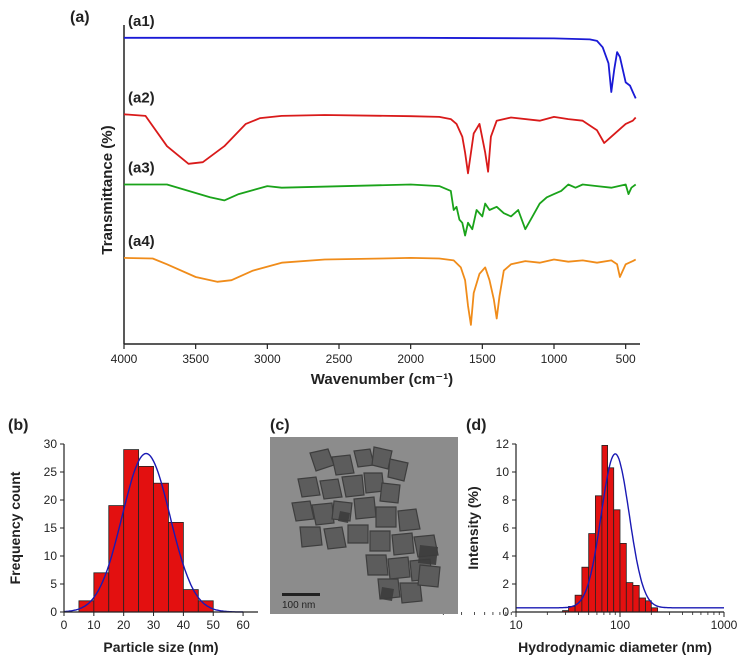 The image size is (746, 665). I want to click on dls-y-tick-label: 6, so click(505, 528).